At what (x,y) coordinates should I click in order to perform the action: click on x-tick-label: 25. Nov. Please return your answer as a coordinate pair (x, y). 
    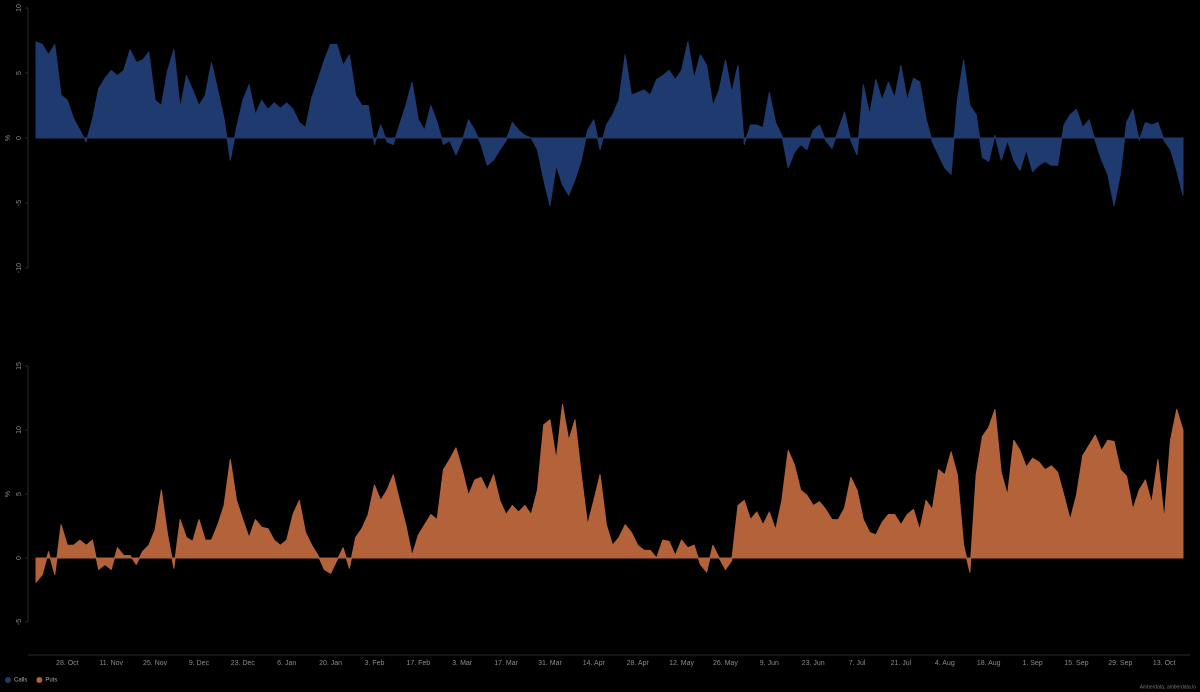
    Looking at the image, I should click on (155, 663).